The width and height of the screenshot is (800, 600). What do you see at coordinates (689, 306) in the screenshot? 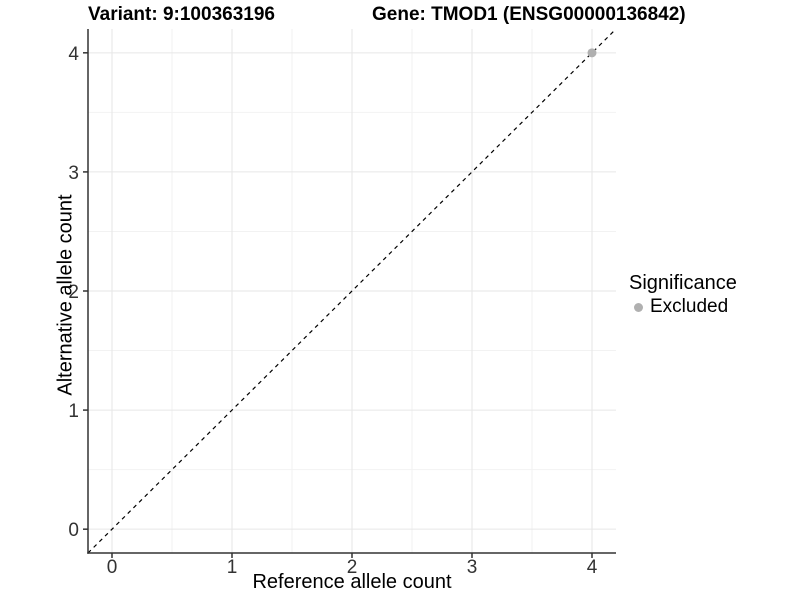
I see `legend-item-label: Excluded` at bounding box center [689, 306].